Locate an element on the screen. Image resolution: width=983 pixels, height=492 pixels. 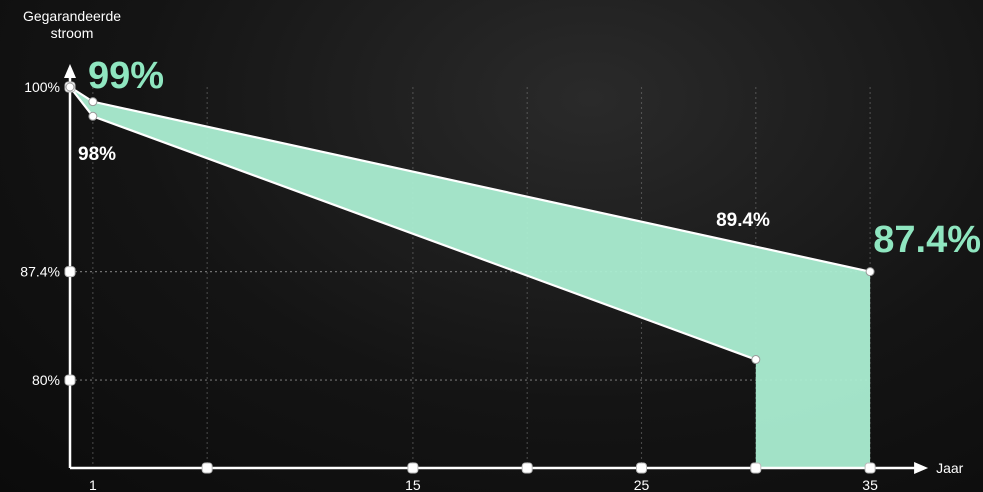
annotation-98: 98% is located at coordinates (97, 154).